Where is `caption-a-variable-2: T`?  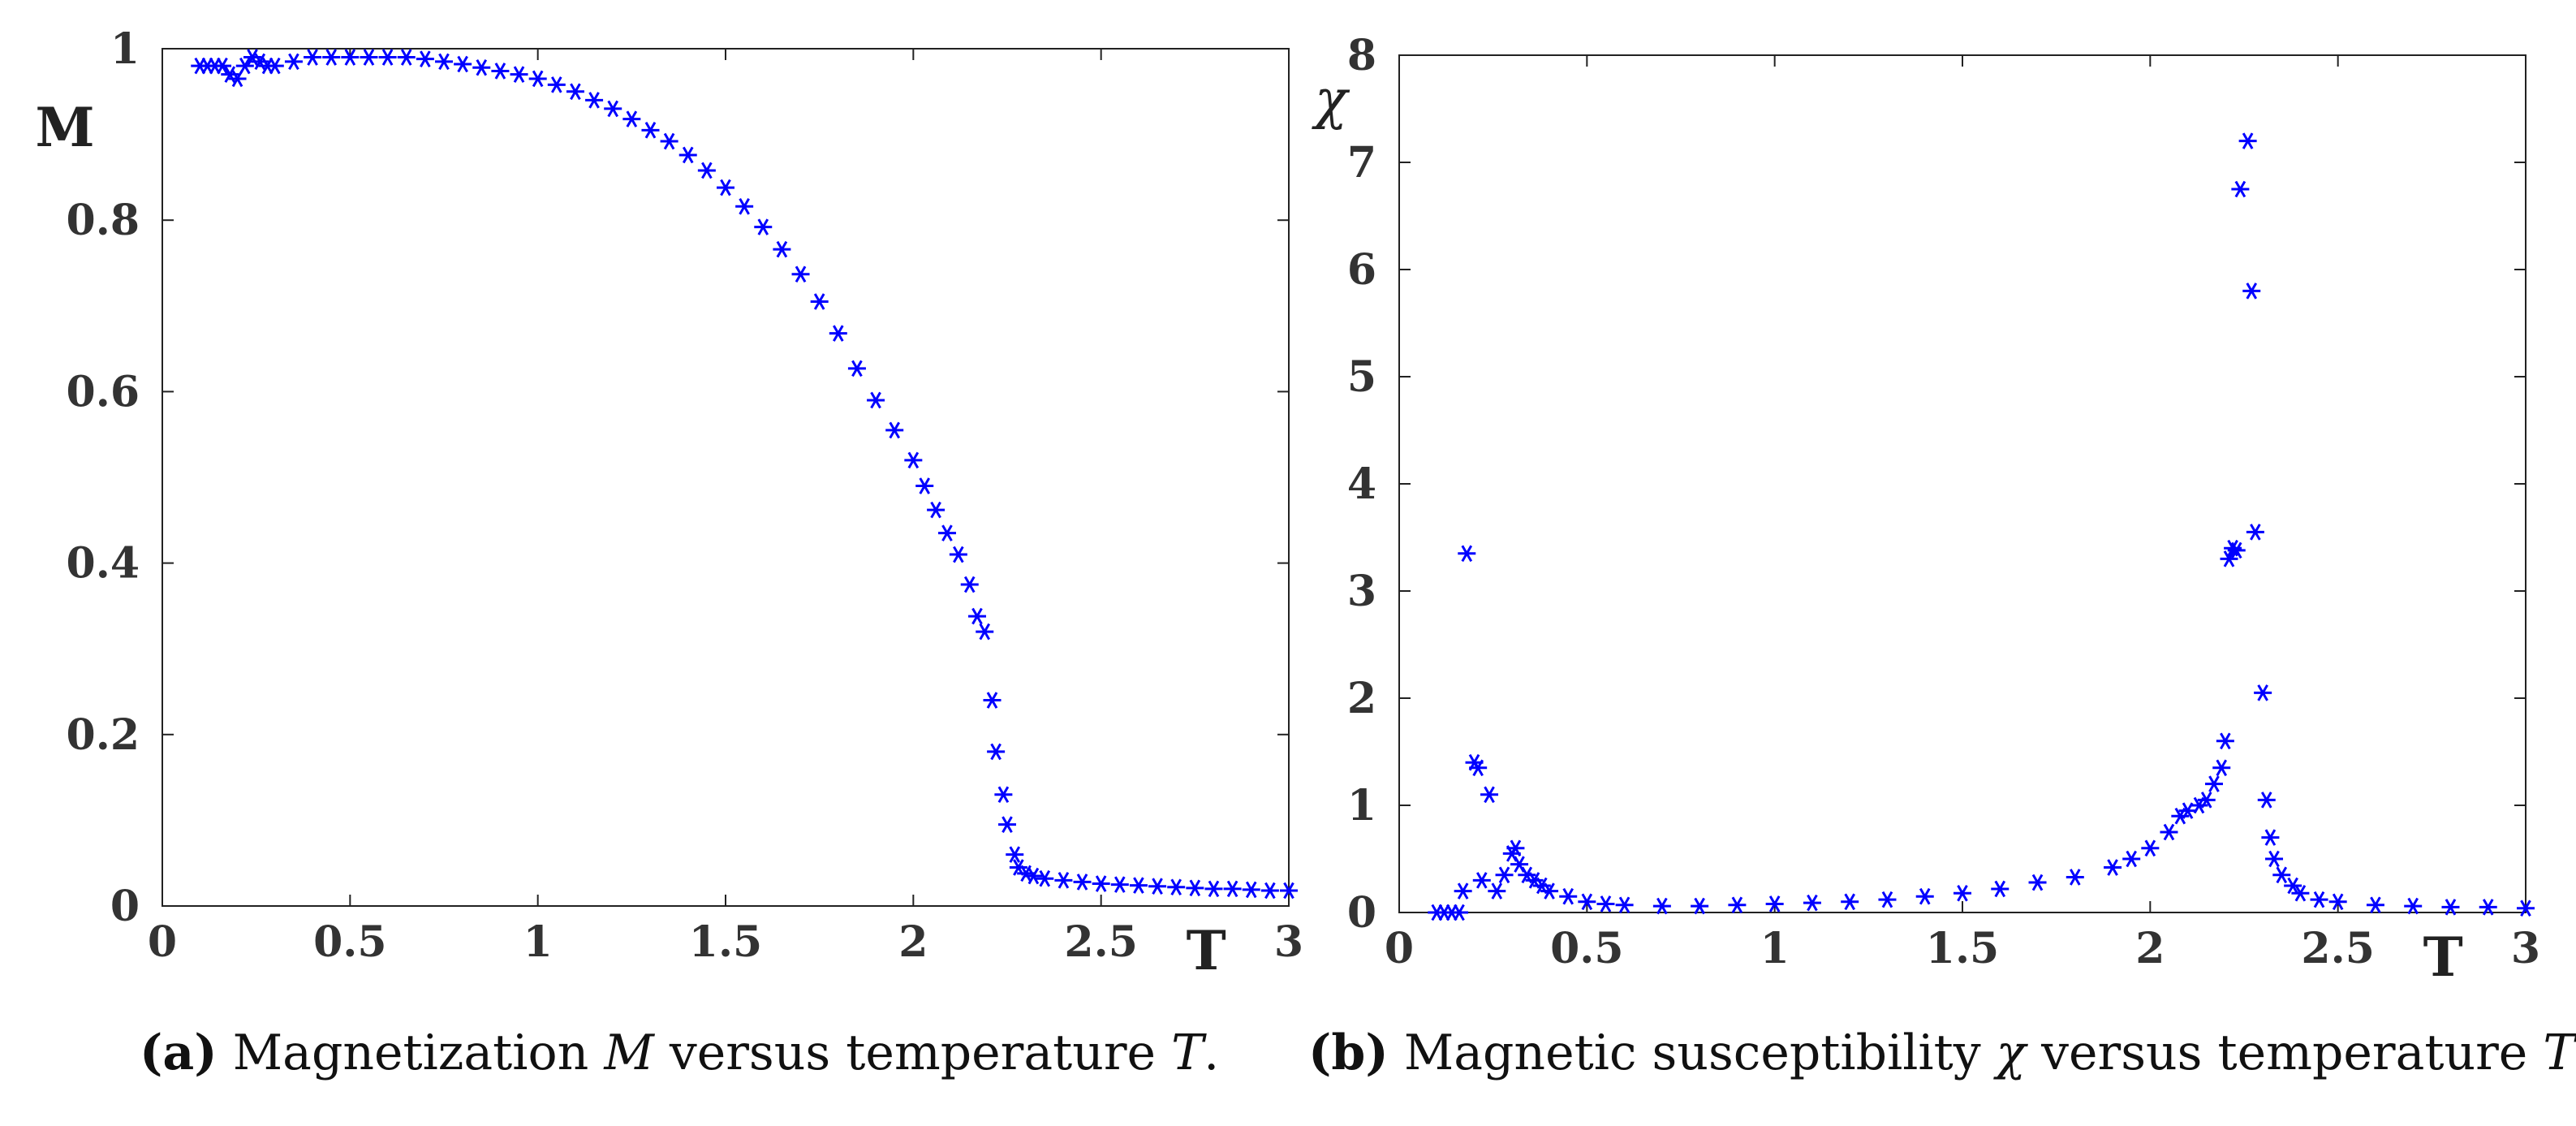
caption-a-variable-2: T is located at coordinates (1187, 1053).